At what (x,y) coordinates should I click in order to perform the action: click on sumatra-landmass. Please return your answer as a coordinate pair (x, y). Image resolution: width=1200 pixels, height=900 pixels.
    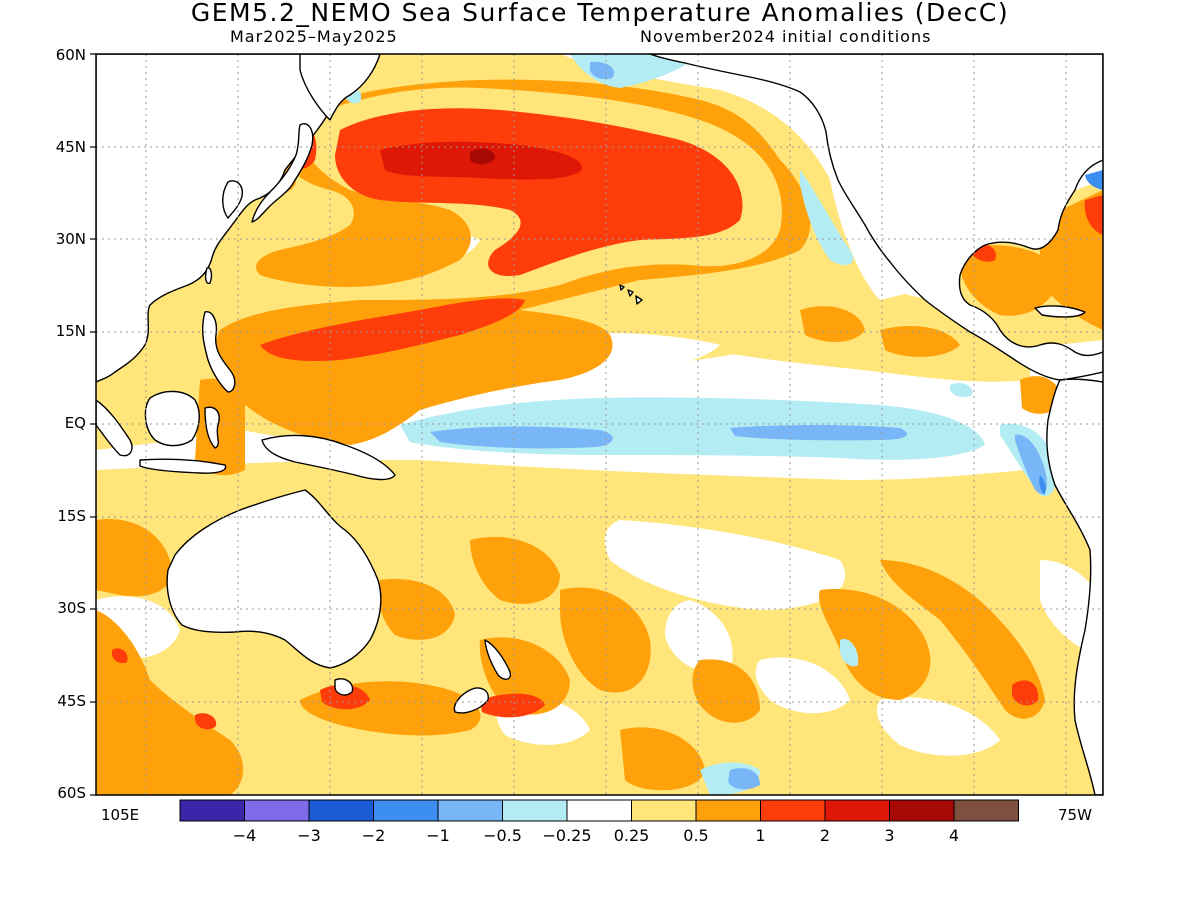
    Looking at the image, I should click on (114, 428).